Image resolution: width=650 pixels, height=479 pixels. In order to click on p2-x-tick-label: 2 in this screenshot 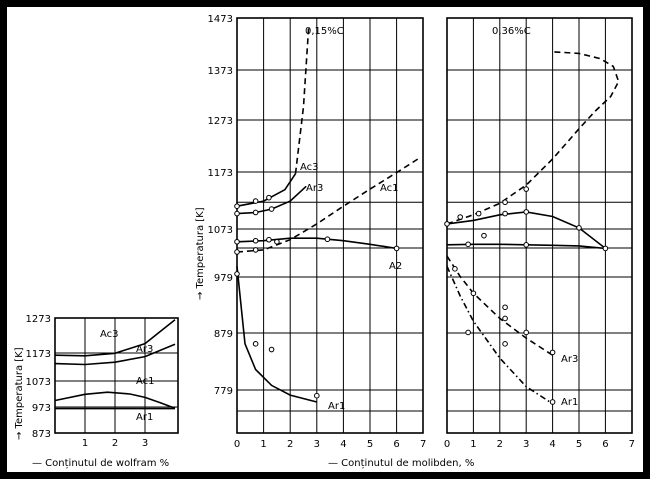, I will do `click(290, 444)`.